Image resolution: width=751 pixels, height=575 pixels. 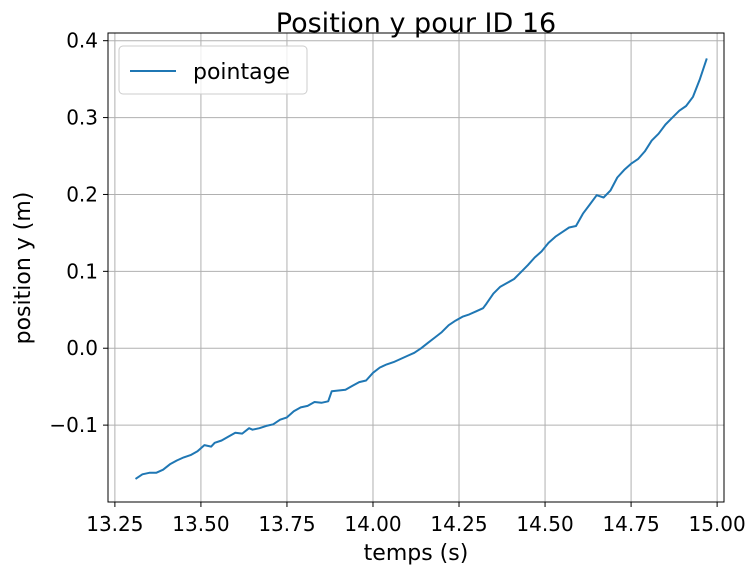 I want to click on y-tick-label: 0.2, so click(x=82, y=194).